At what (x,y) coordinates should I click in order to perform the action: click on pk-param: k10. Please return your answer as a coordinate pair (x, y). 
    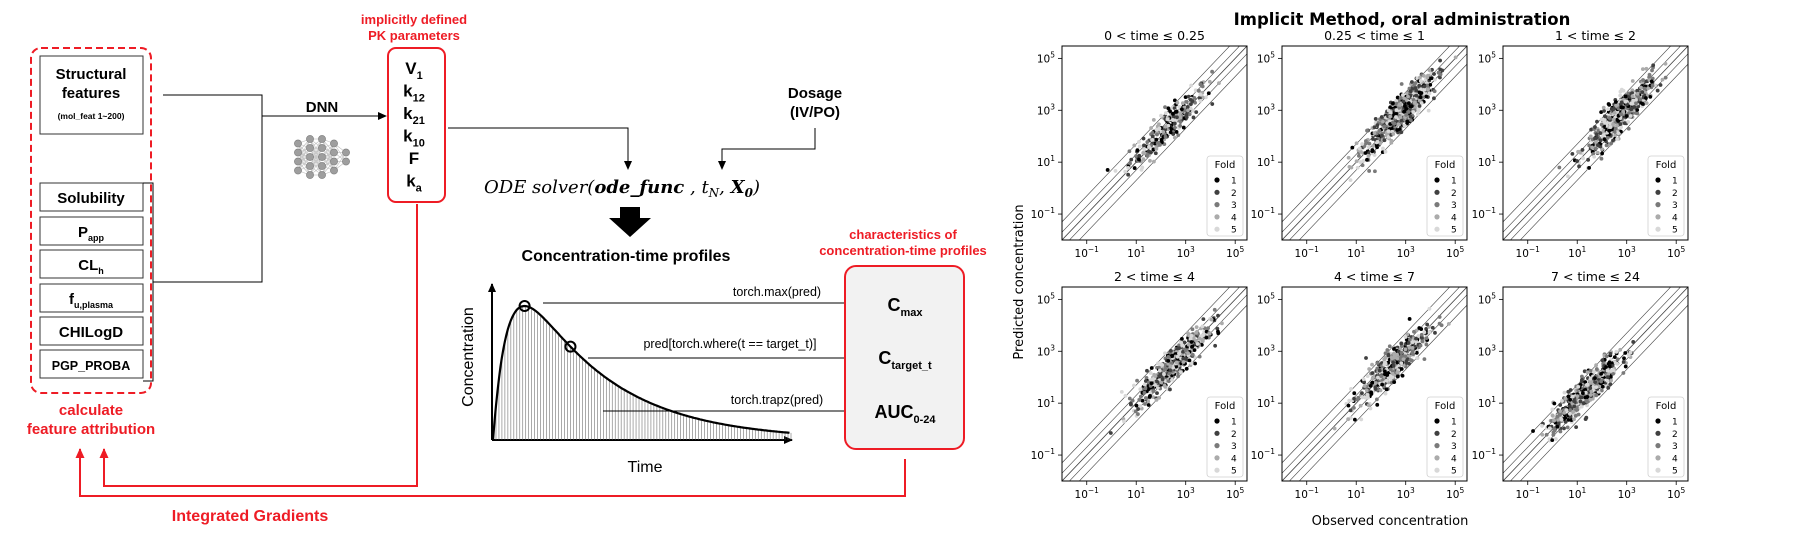
    Looking at the image, I should click on (414, 138).